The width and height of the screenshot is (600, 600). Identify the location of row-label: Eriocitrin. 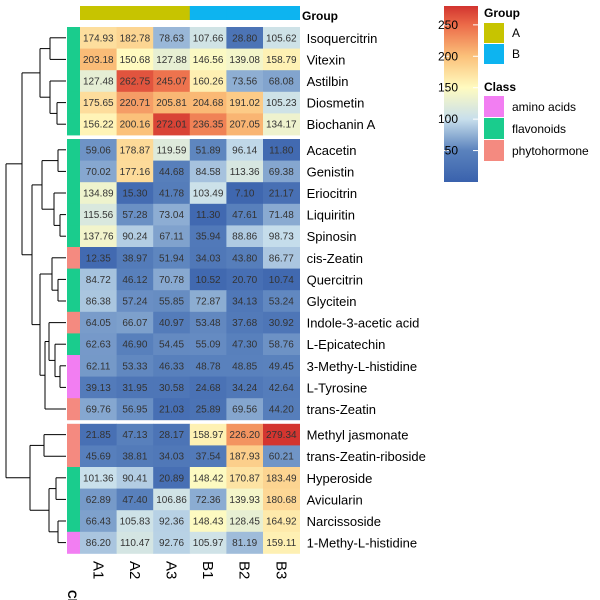
(332, 193).